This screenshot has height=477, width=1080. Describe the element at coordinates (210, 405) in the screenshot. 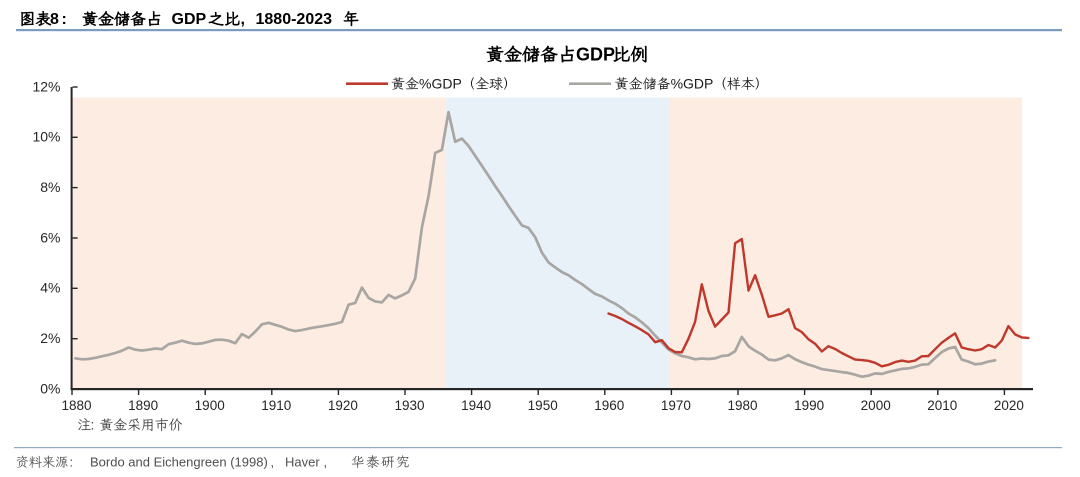

I see `svg-text: 1900` at that location.